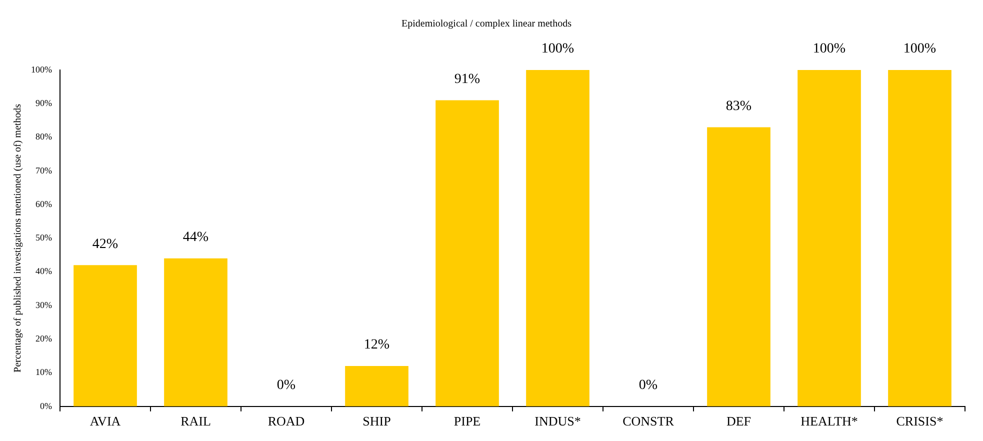 Image resolution: width=983 pixels, height=441 pixels. I want to click on x-tick-label: PIPE, so click(467, 421).